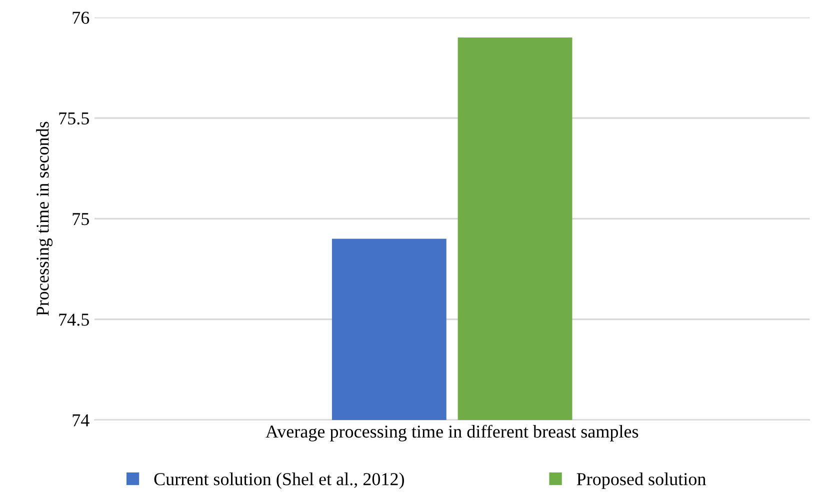 This screenshot has height=497, width=822. I want to click on y-tick-label: 74, so click(81, 420).